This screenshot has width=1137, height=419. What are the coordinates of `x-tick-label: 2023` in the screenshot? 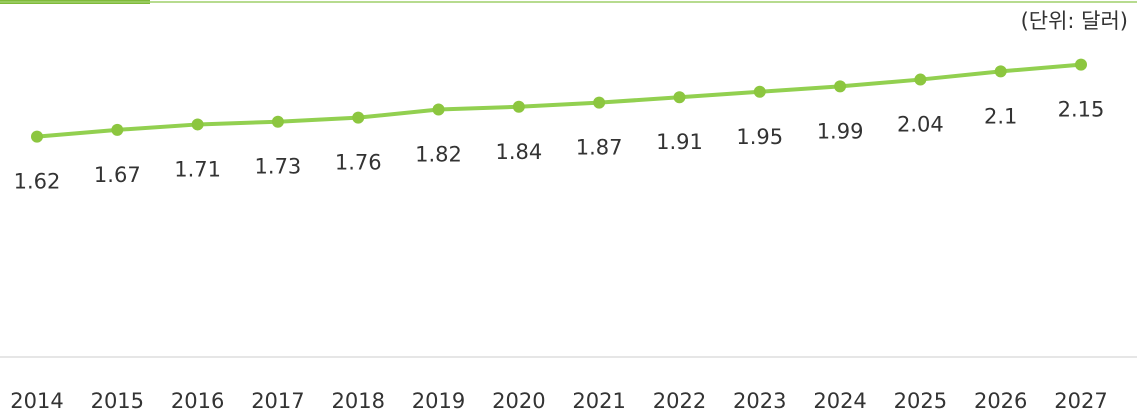 It's located at (759, 401).